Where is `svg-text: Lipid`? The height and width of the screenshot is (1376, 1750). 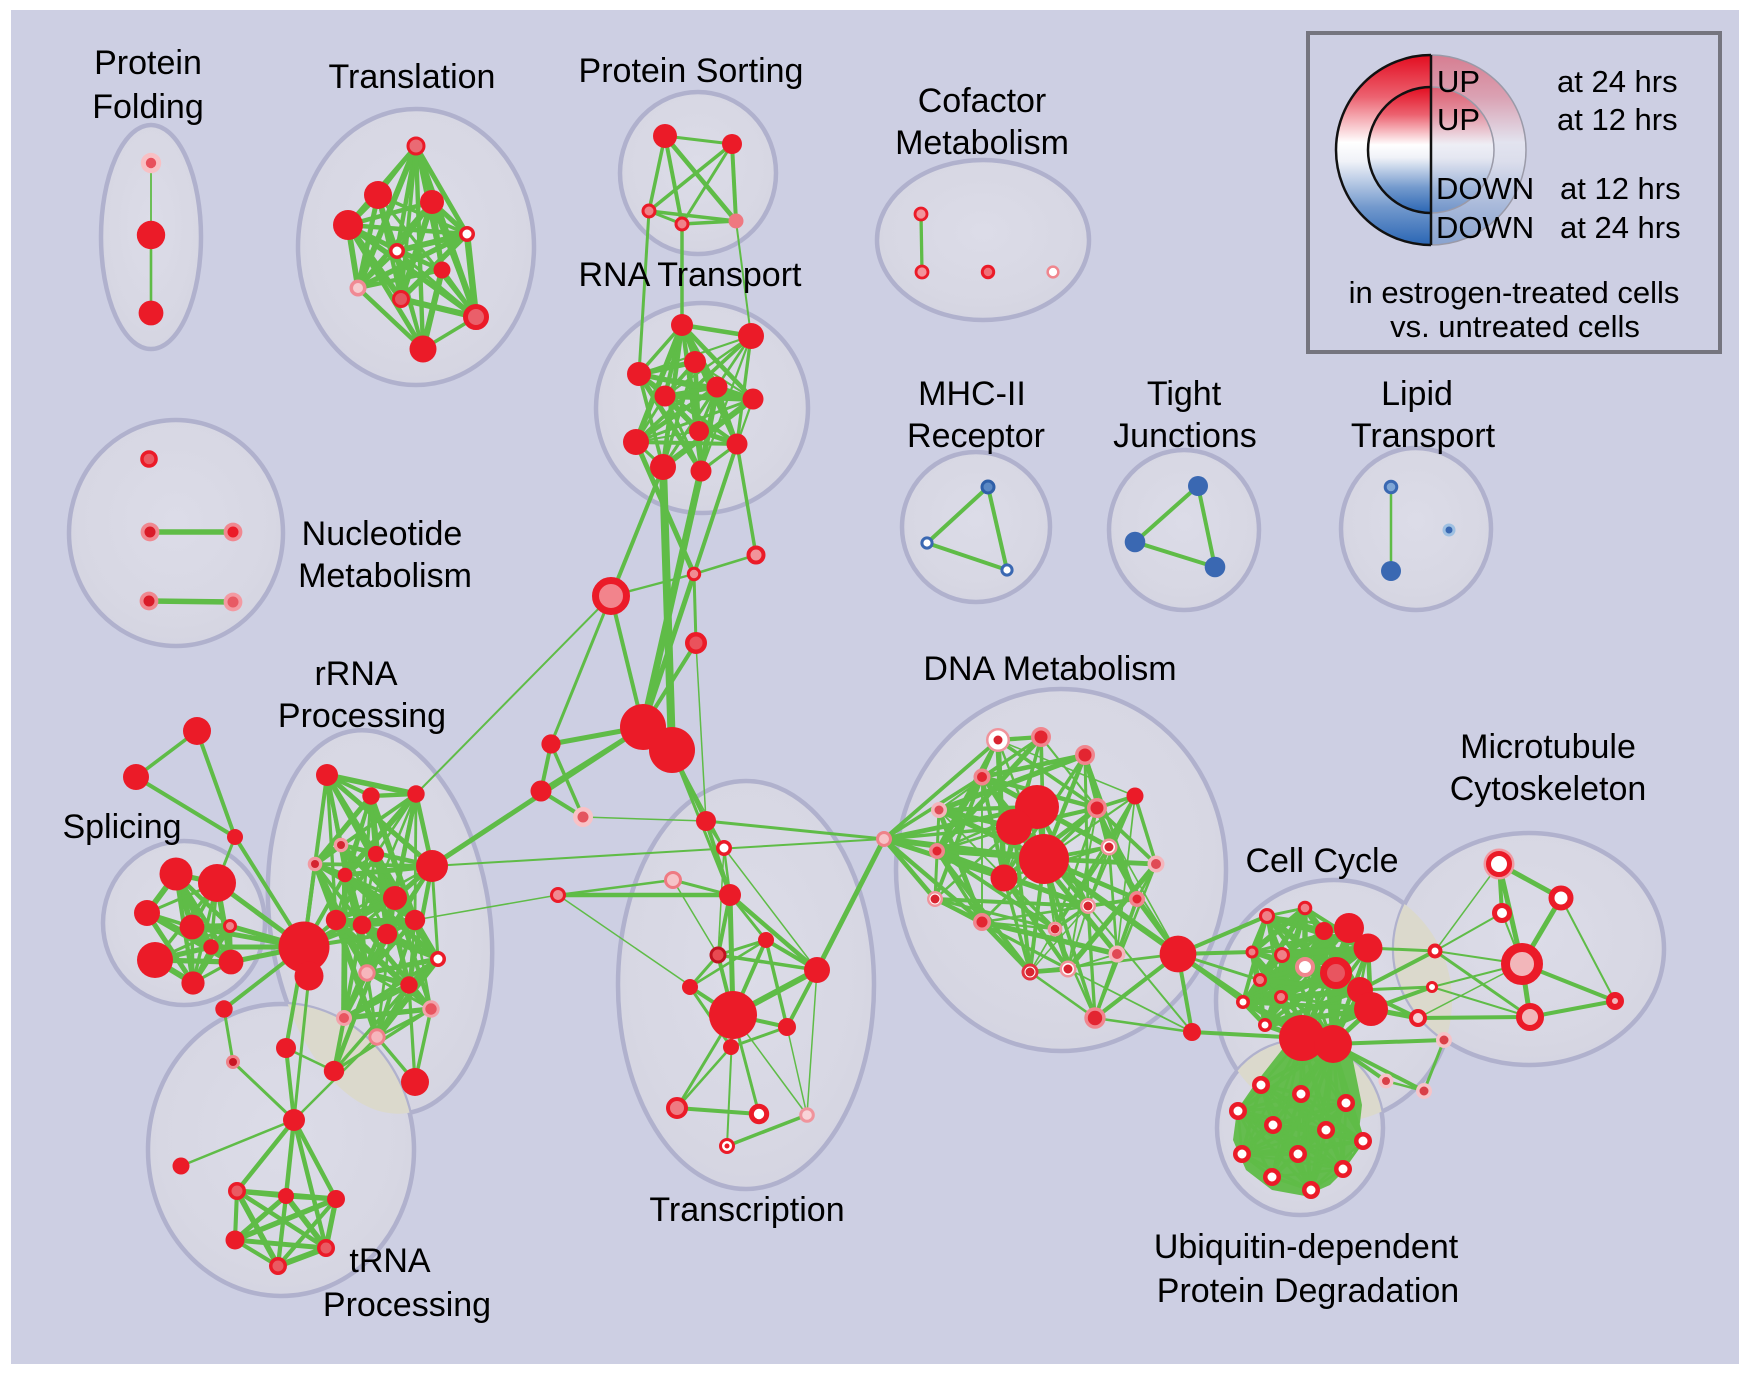
svg-text: Lipid is located at coordinates (1417, 394).